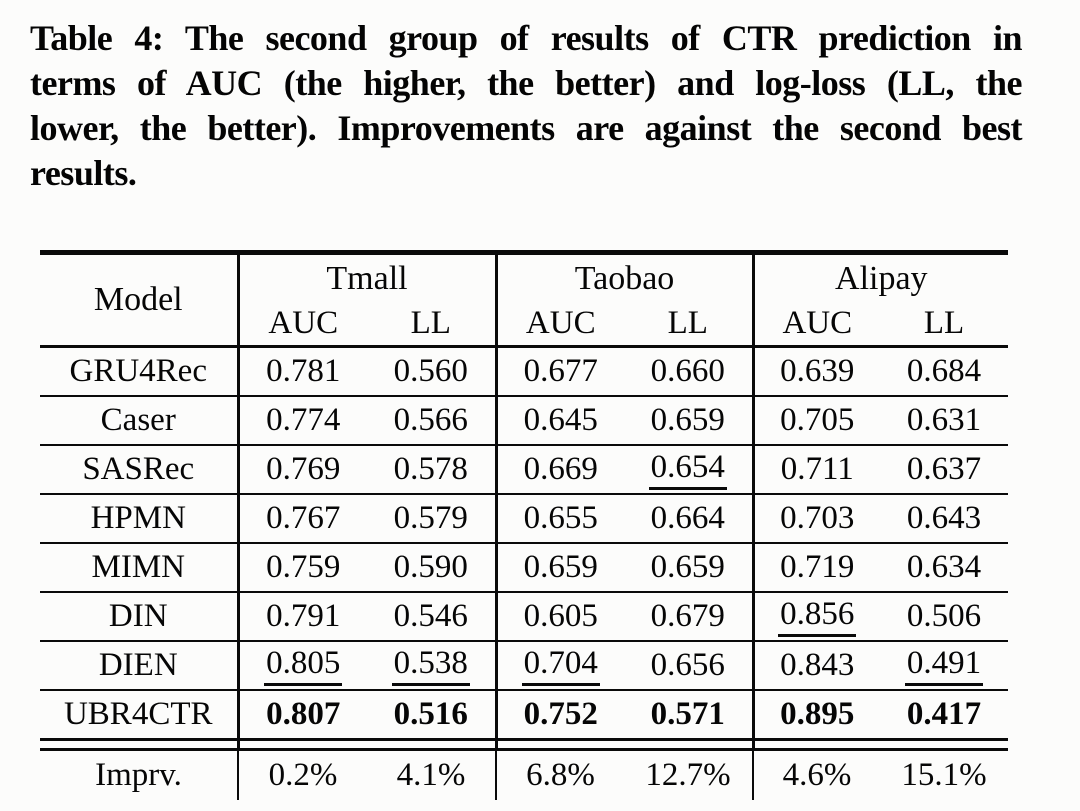 The width and height of the screenshot is (1080, 811). I want to click on cell-value: 0.781, so click(303, 371).